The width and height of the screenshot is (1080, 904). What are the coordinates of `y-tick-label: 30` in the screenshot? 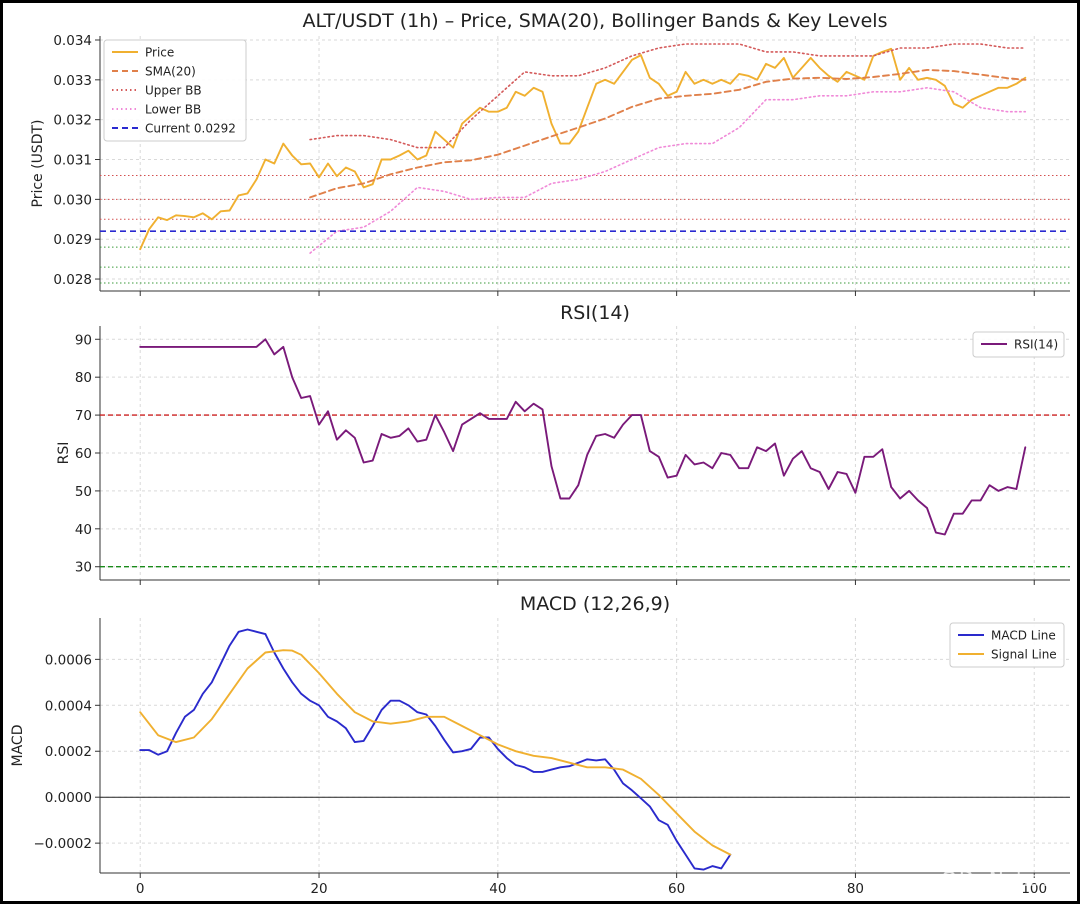 It's located at (83, 568).